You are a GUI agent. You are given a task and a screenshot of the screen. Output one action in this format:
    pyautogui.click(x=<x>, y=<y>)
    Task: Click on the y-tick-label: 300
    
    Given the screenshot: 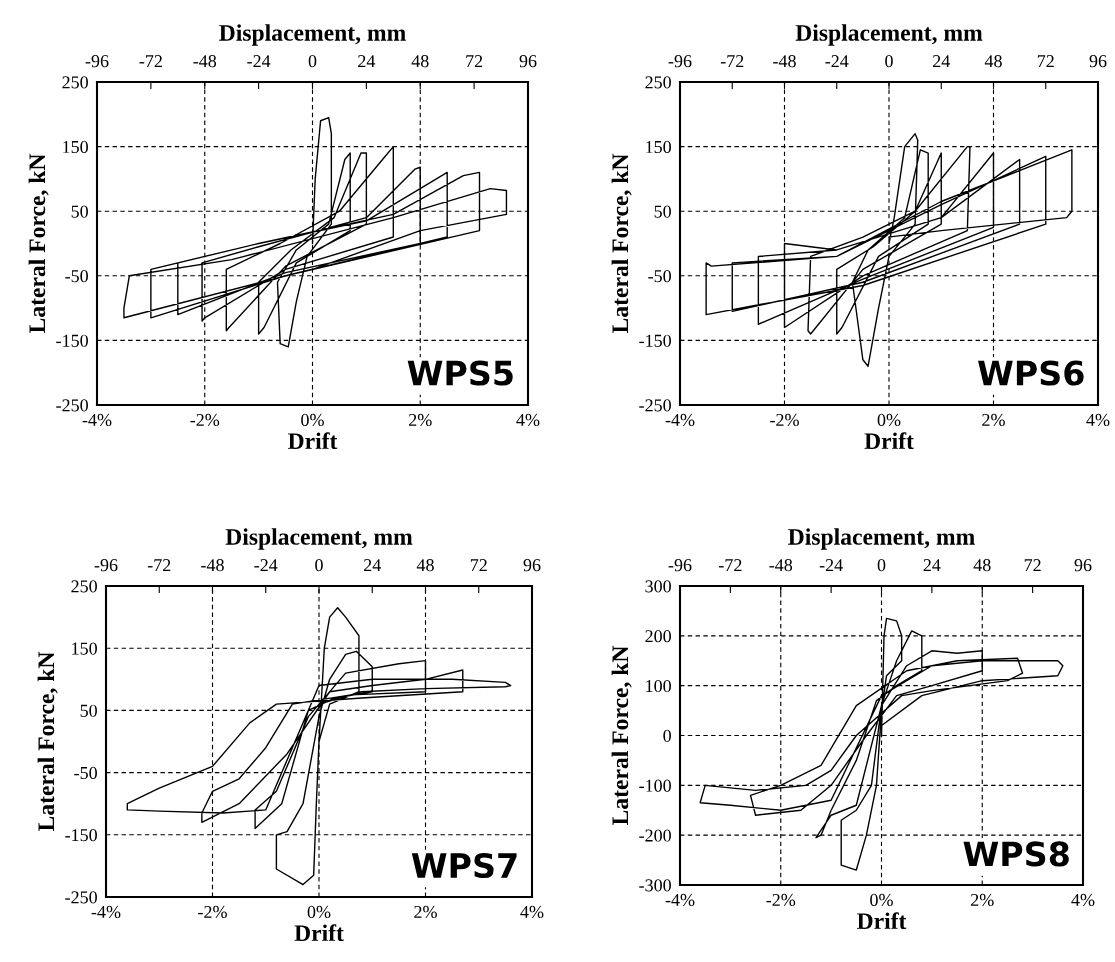 What is the action you would take?
    pyautogui.click(x=658, y=586)
    